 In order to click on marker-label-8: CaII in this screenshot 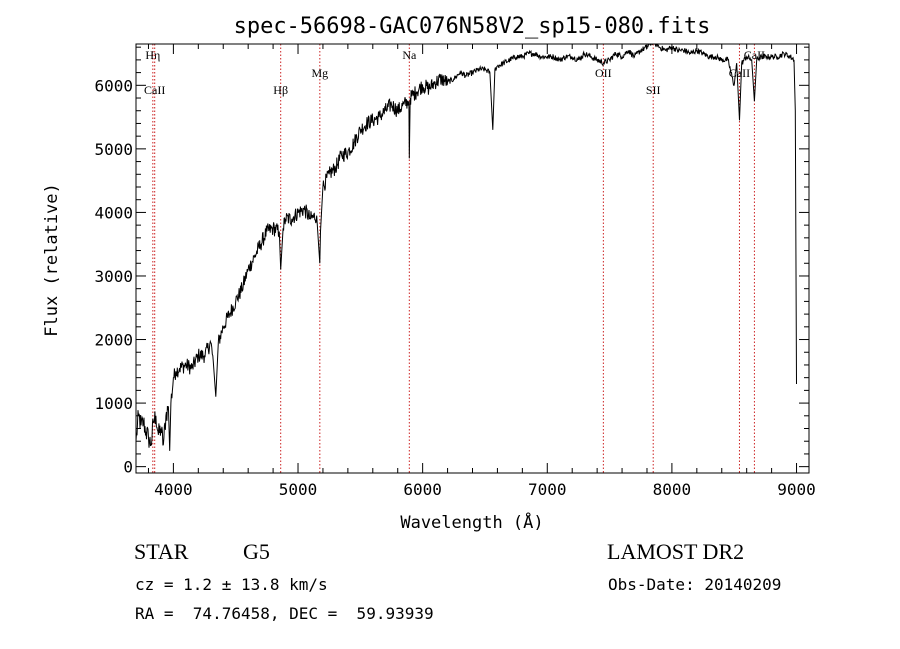, I will do `click(754, 55)`.